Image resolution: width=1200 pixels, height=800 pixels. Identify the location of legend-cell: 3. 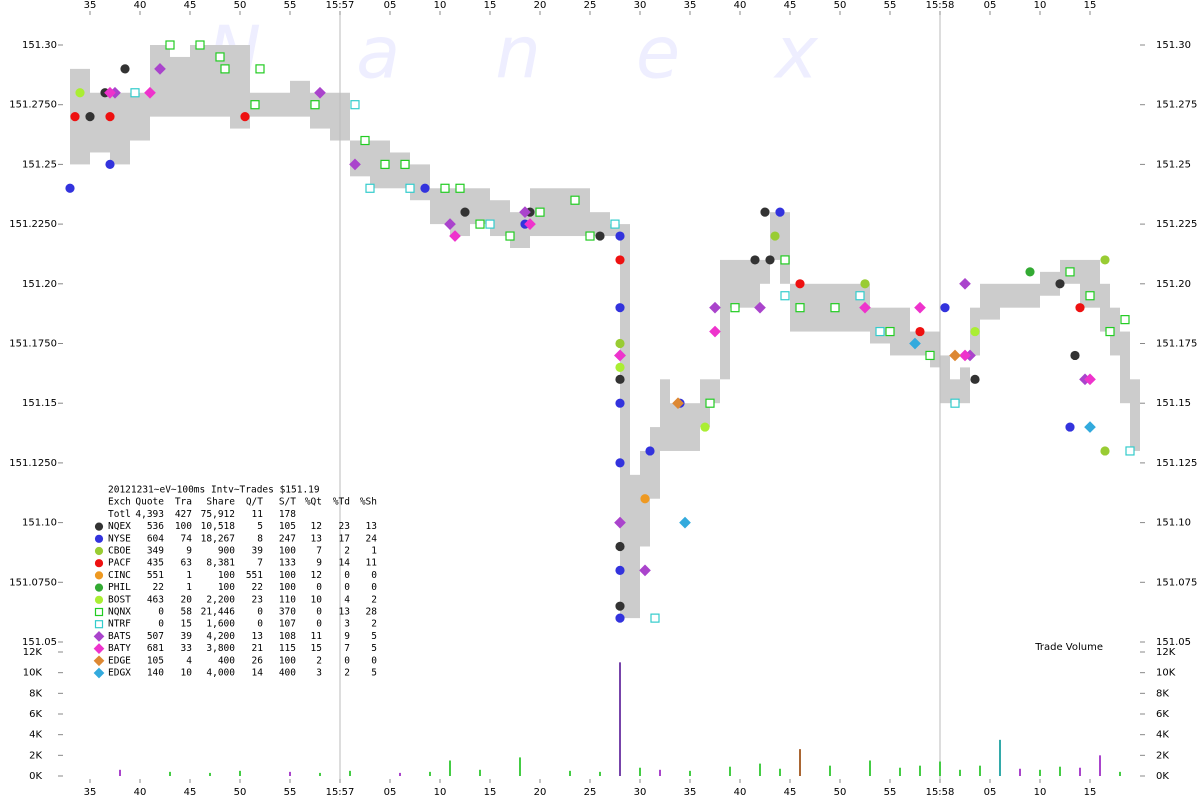
(319, 673).